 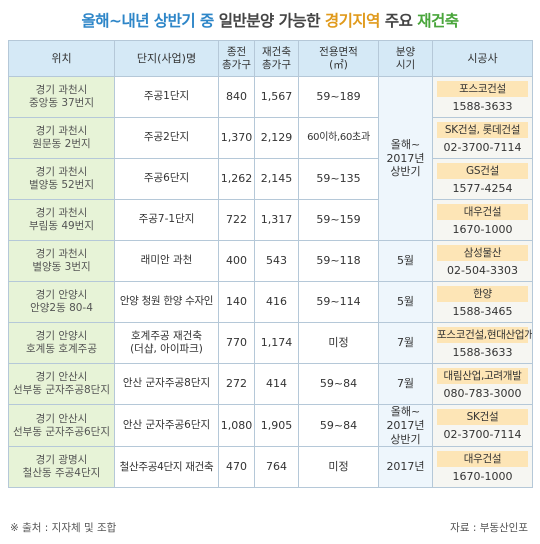 I want to click on builder-cell: 삼성물산 02-504-3303, so click(x=482, y=261).